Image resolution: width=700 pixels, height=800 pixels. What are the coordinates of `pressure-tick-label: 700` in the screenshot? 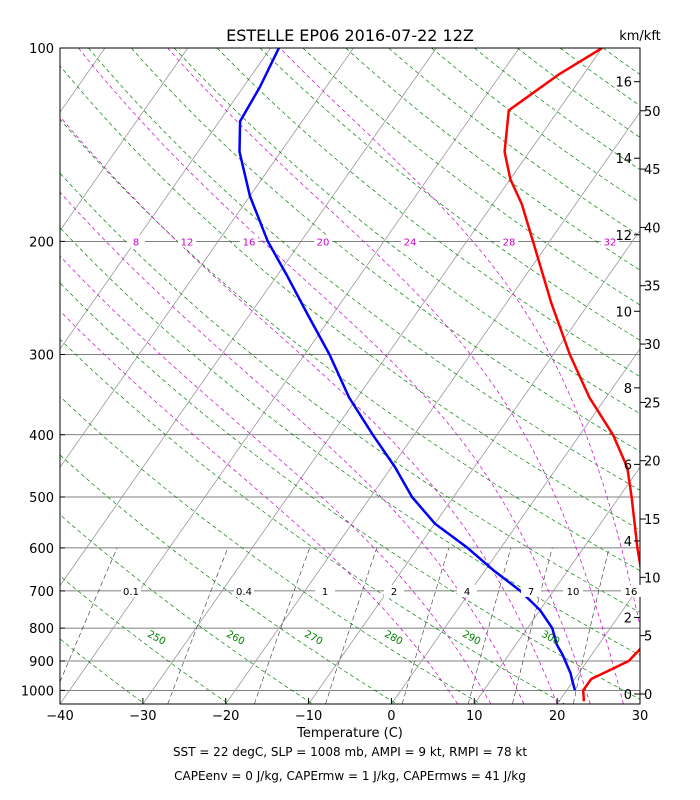 It's located at (41, 592).